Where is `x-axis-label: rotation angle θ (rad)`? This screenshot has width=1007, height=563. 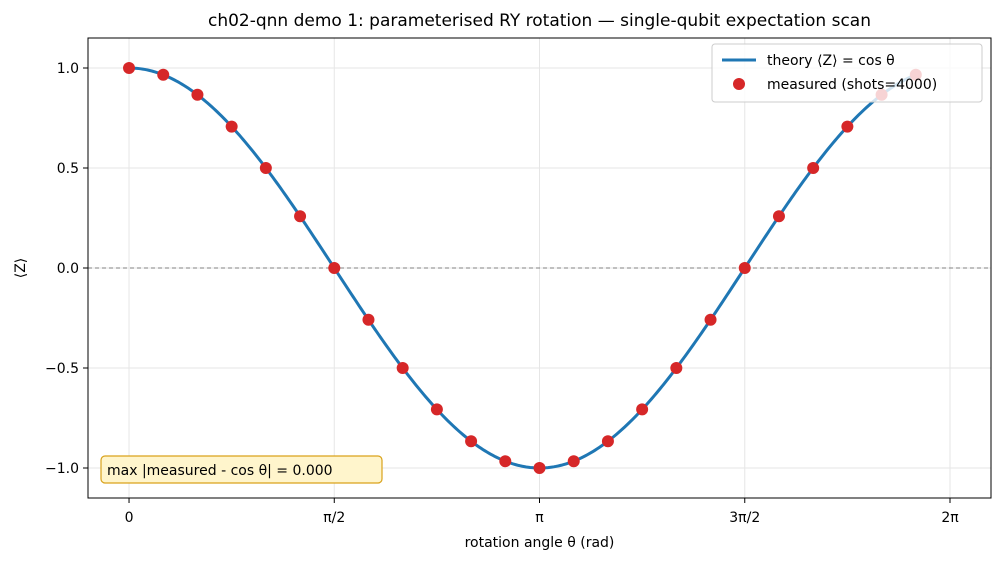
x-axis-label: rotation angle θ (rad) is located at coordinates (540, 543).